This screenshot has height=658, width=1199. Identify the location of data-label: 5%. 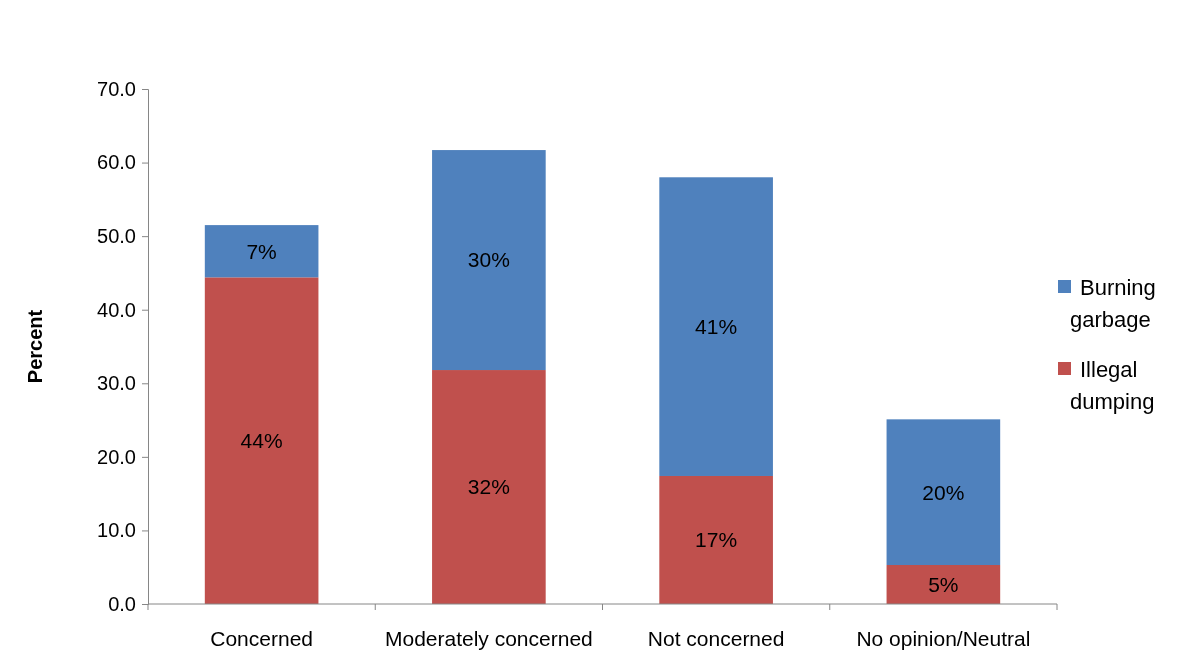
(943, 584).